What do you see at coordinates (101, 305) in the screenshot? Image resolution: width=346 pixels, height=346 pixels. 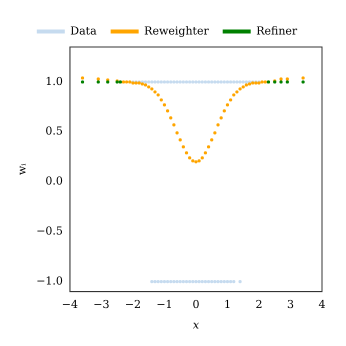 I see `x-tick-label: −3` at bounding box center [101, 305].